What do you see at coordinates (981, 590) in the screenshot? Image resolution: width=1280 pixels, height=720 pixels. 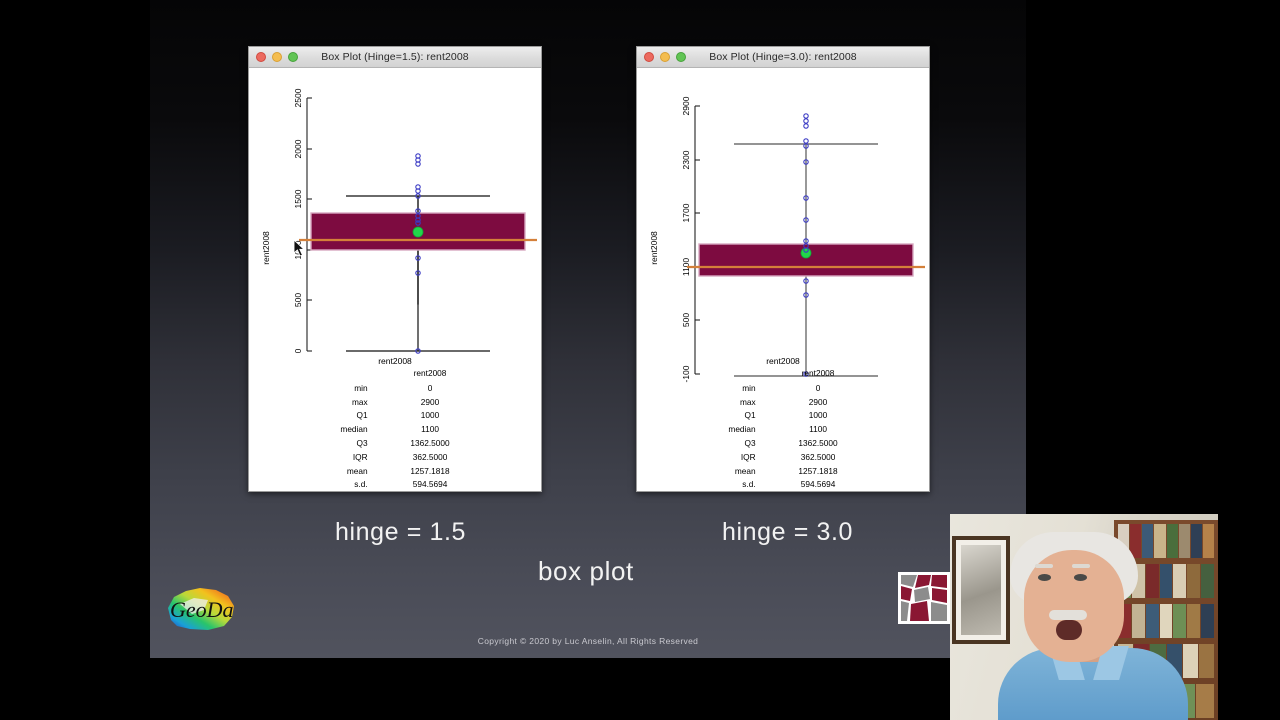 I see `framed-picture` at bounding box center [981, 590].